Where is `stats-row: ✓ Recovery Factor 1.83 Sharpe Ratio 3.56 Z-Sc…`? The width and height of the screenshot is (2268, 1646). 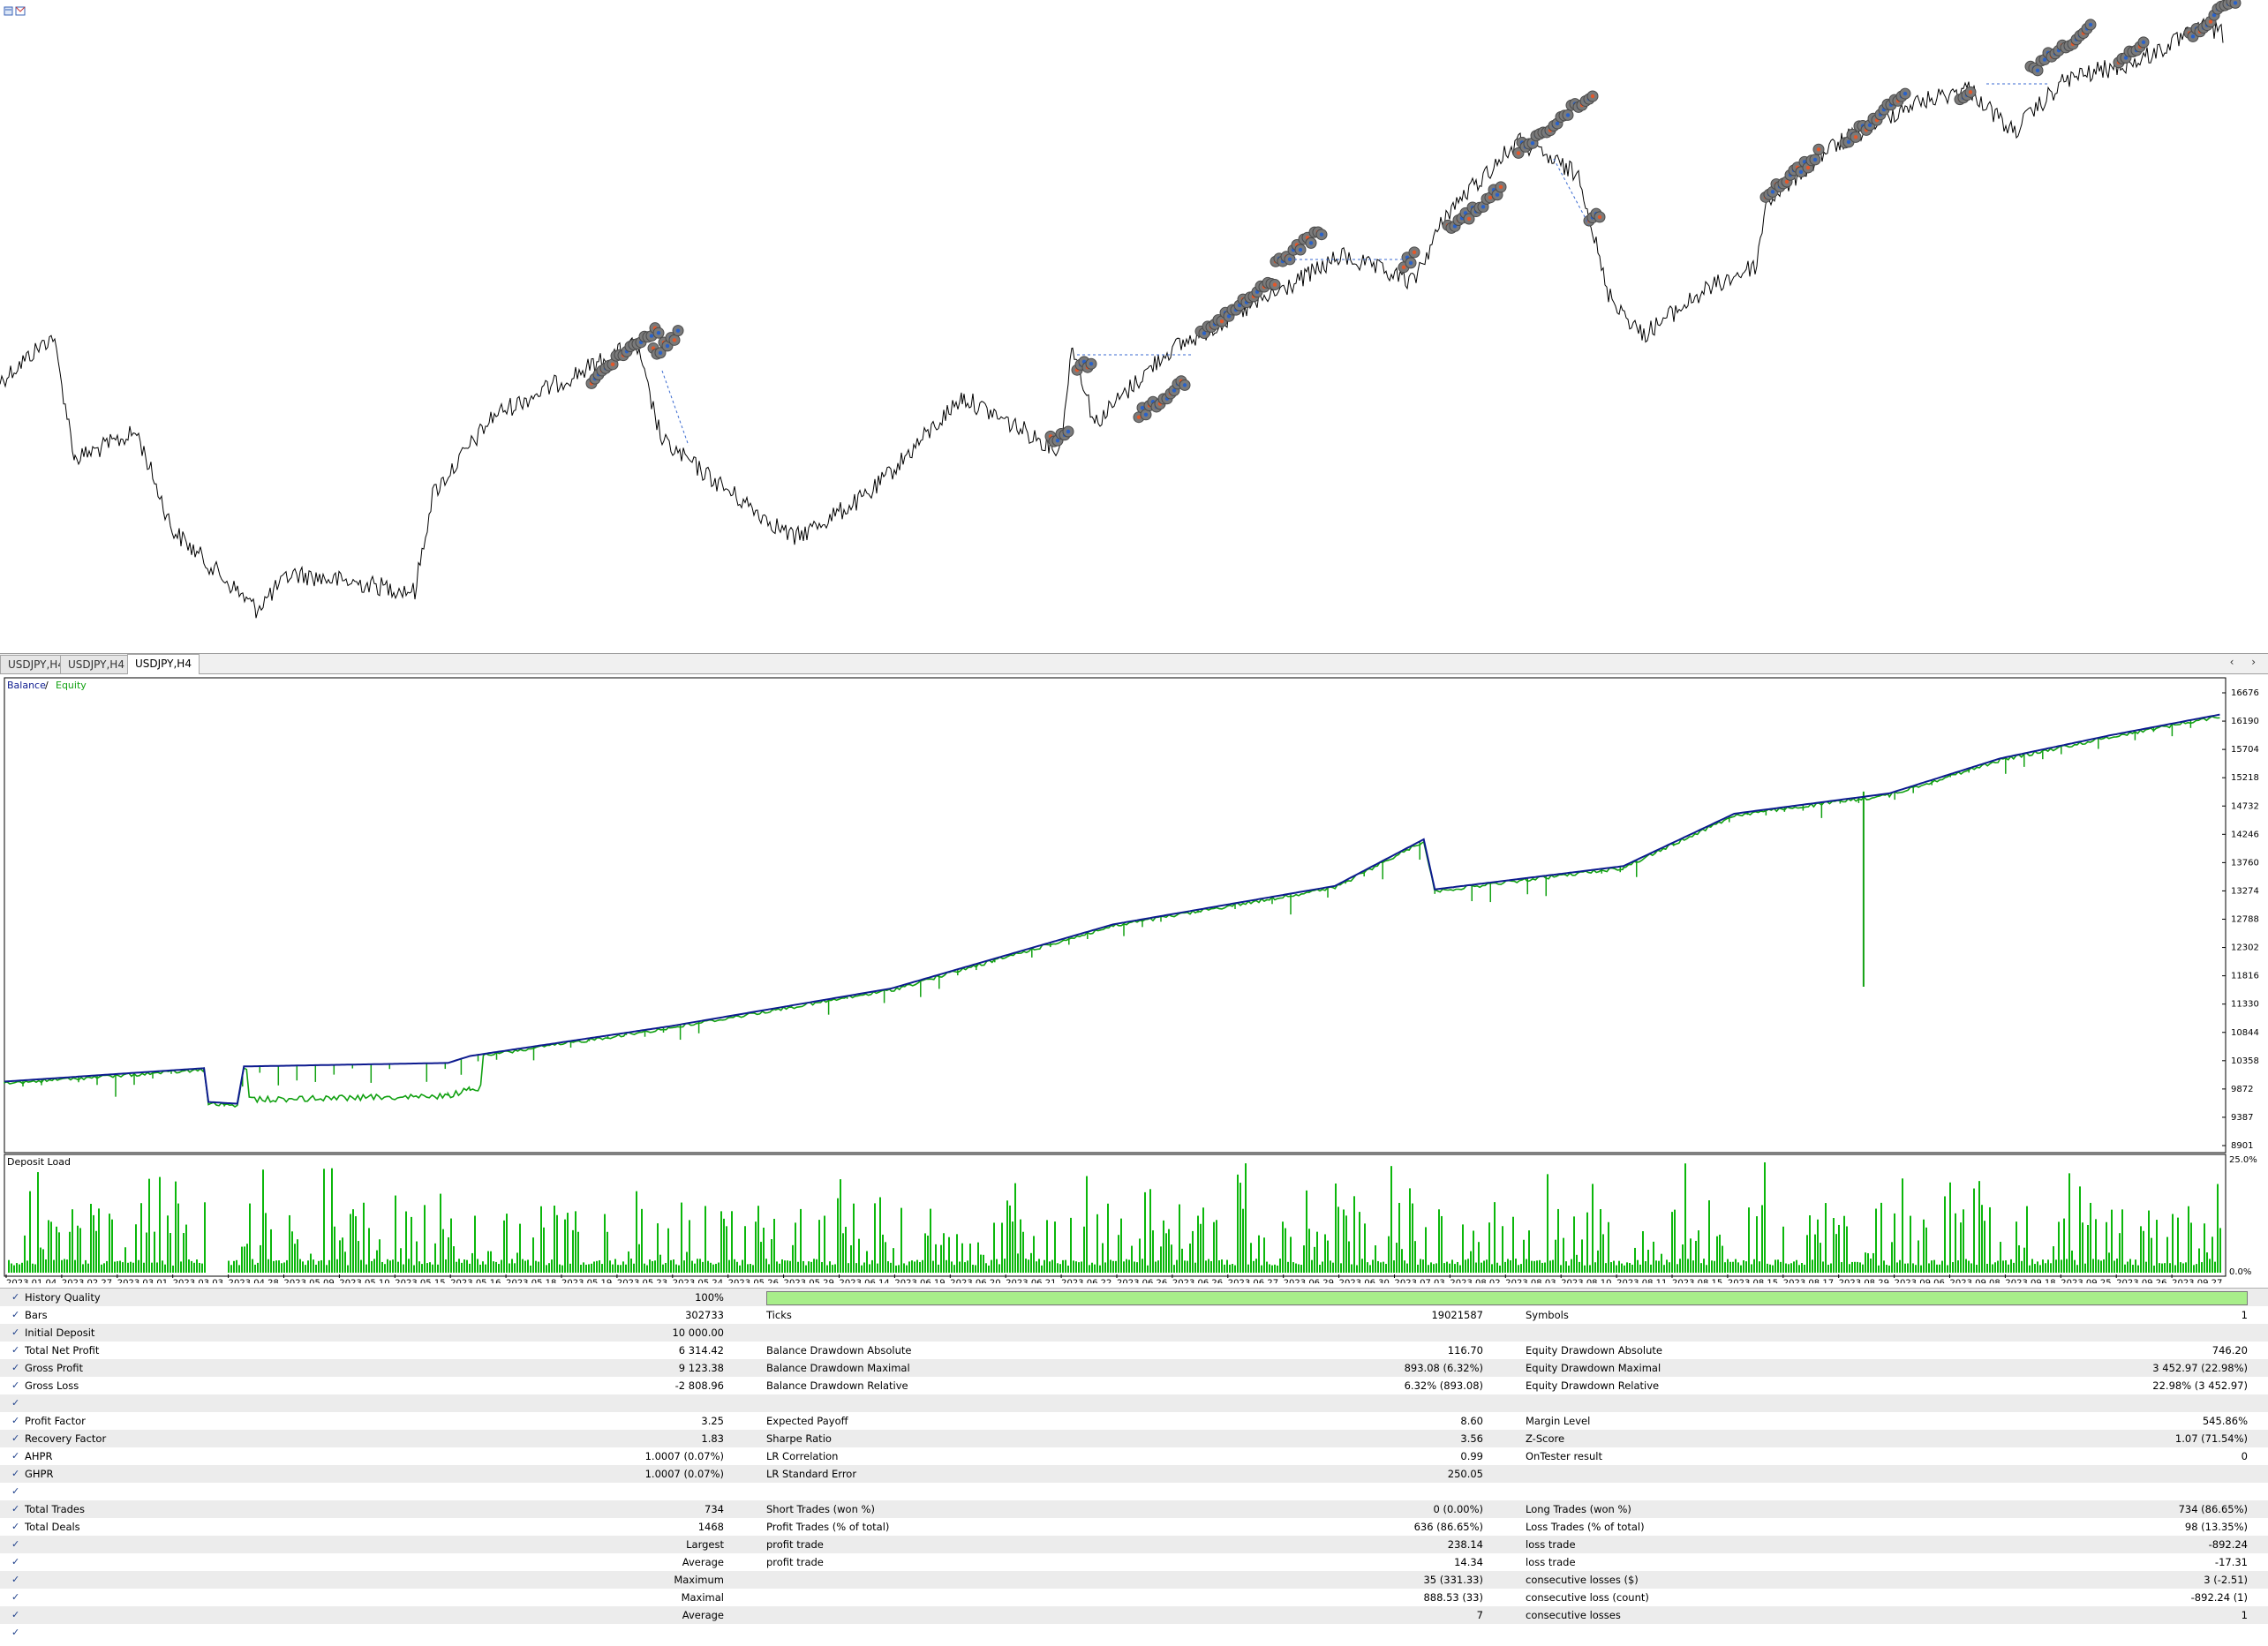 stats-row: ✓ Recovery Factor 1.83 Sharpe Ratio 3.56 Z-Sc… is located at coordinates (1134, 1438).